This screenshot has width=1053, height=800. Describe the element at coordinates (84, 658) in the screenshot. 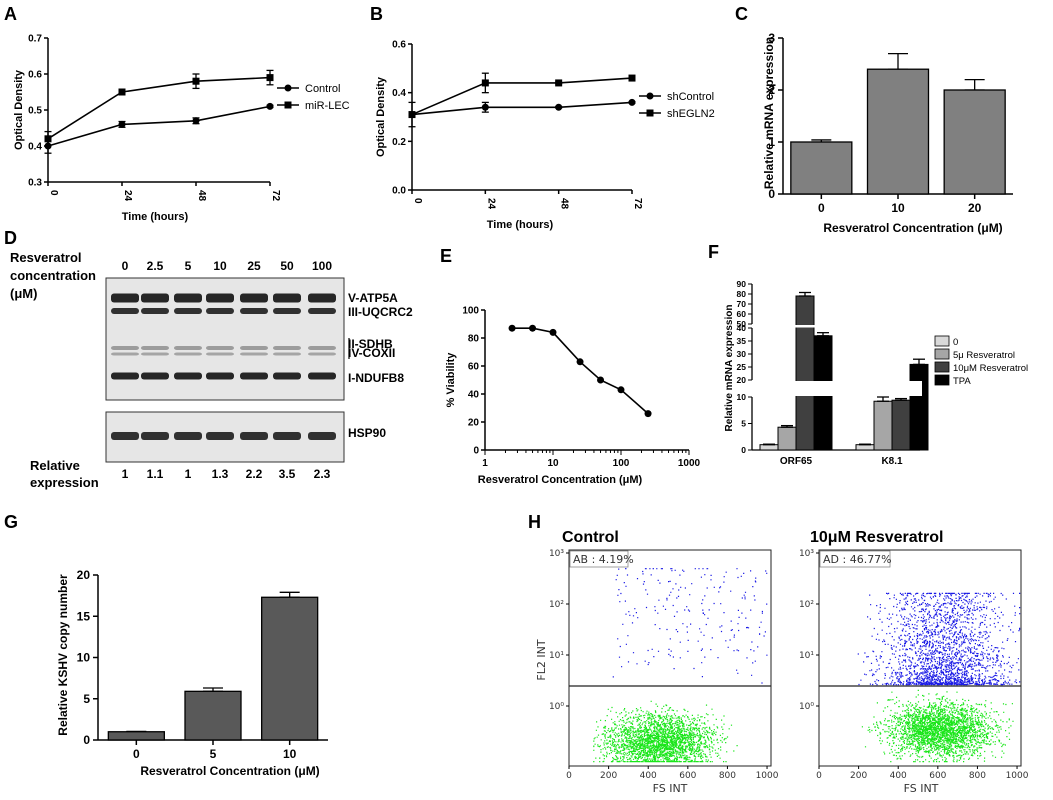

I see `panelG-ytick-label-2: 10` at that location.